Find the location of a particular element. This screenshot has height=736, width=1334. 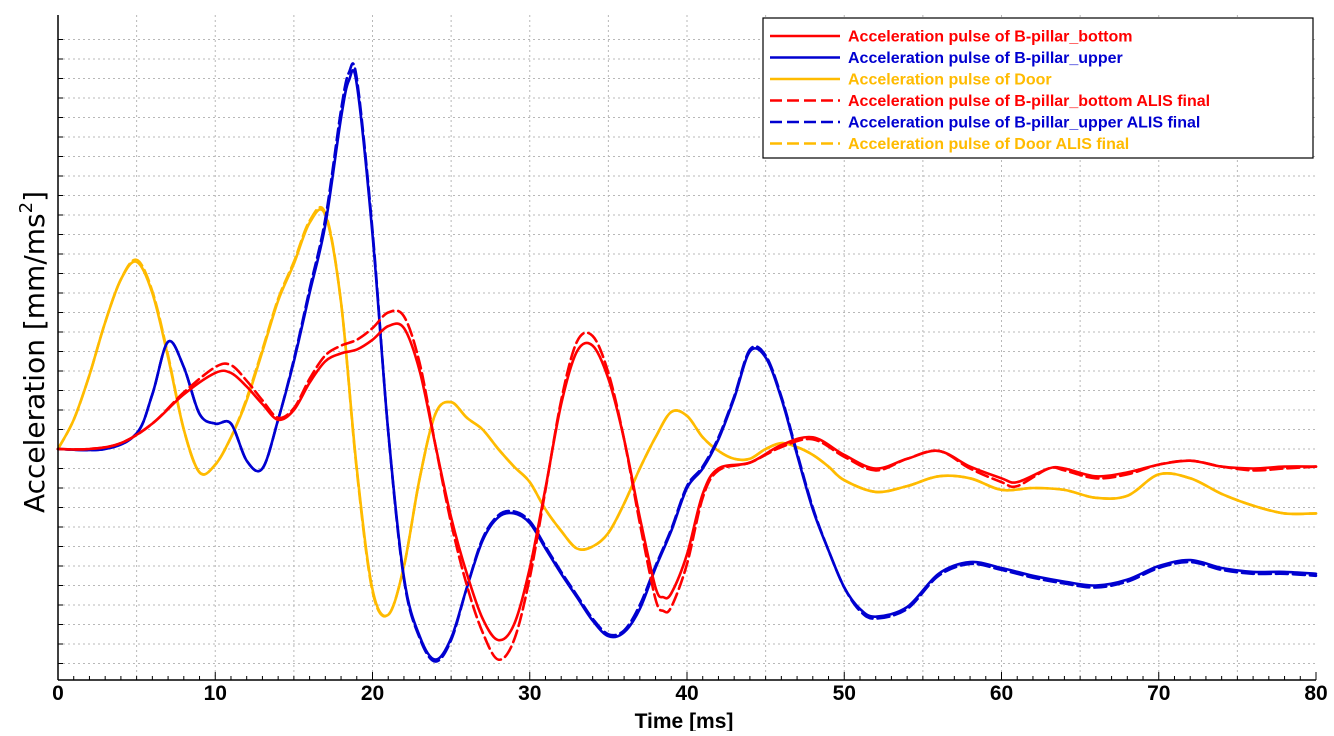

x-tick-label: 80 is located at coordinates (1315, 693).